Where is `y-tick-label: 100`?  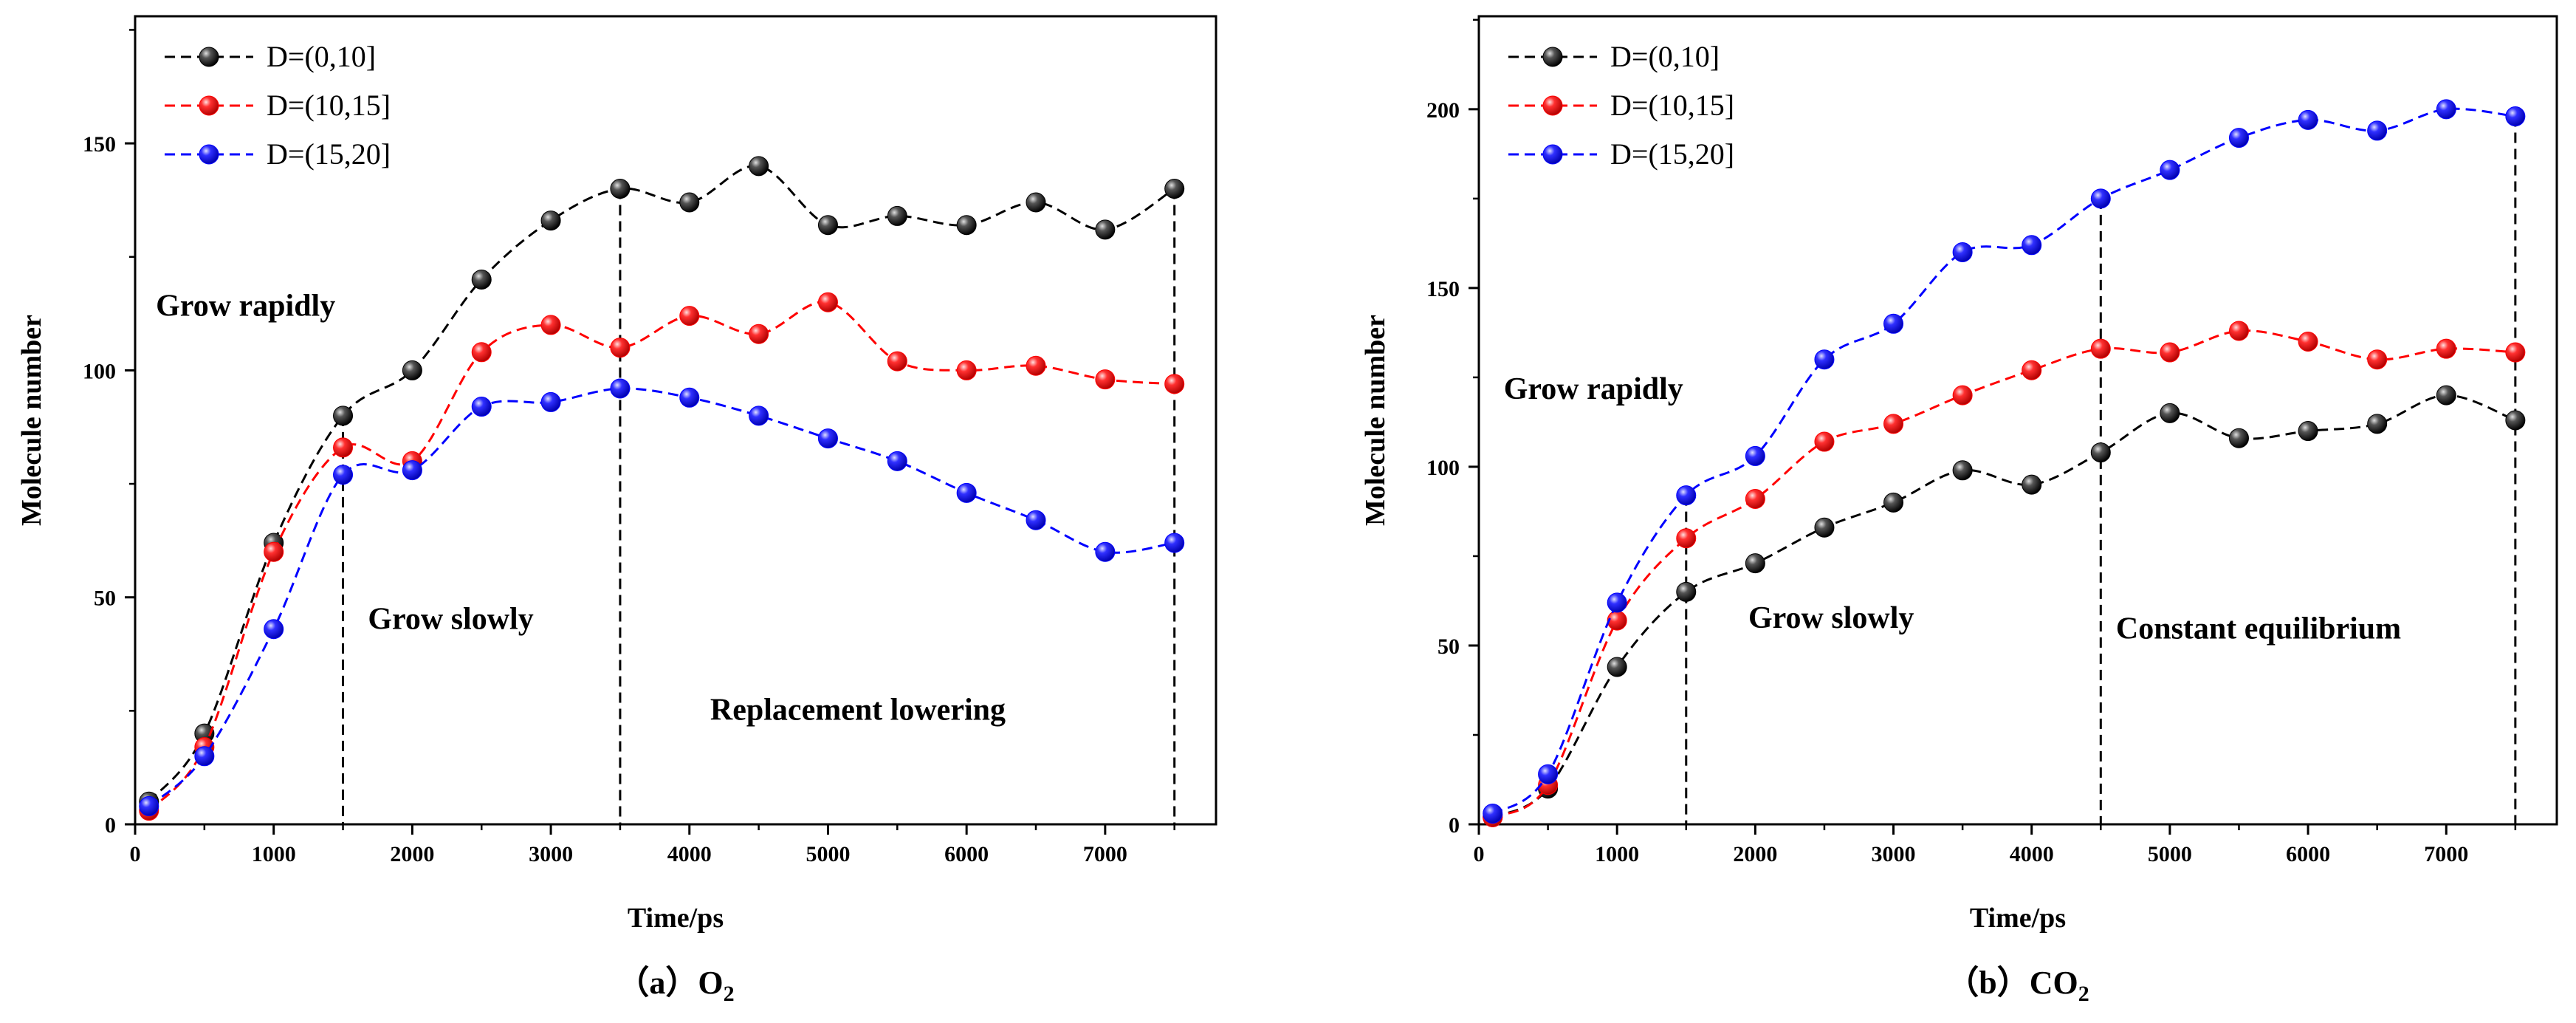 y-tick-label: 100 is located at coordinates (99, 371).